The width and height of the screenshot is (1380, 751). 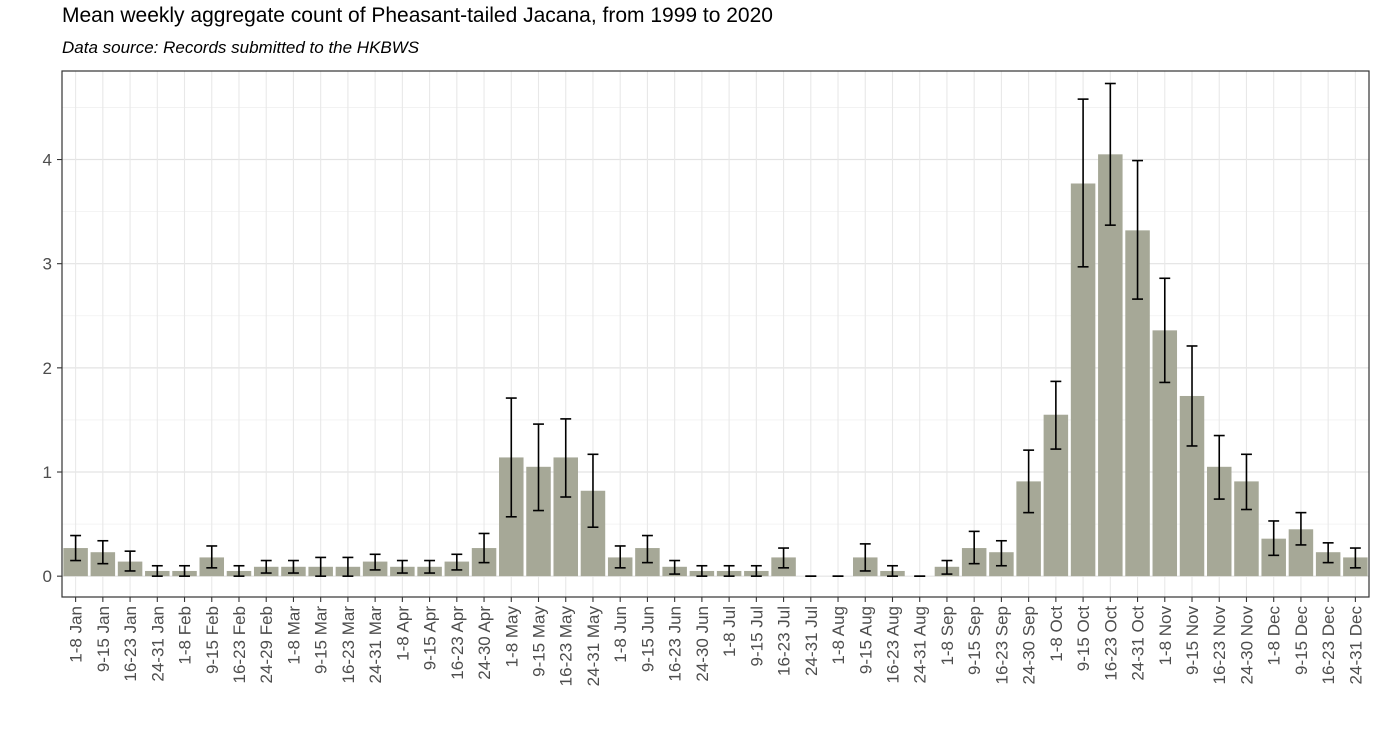 I want to click on x-tick-label: 9-15 Mar, so click(x=321, y=640).